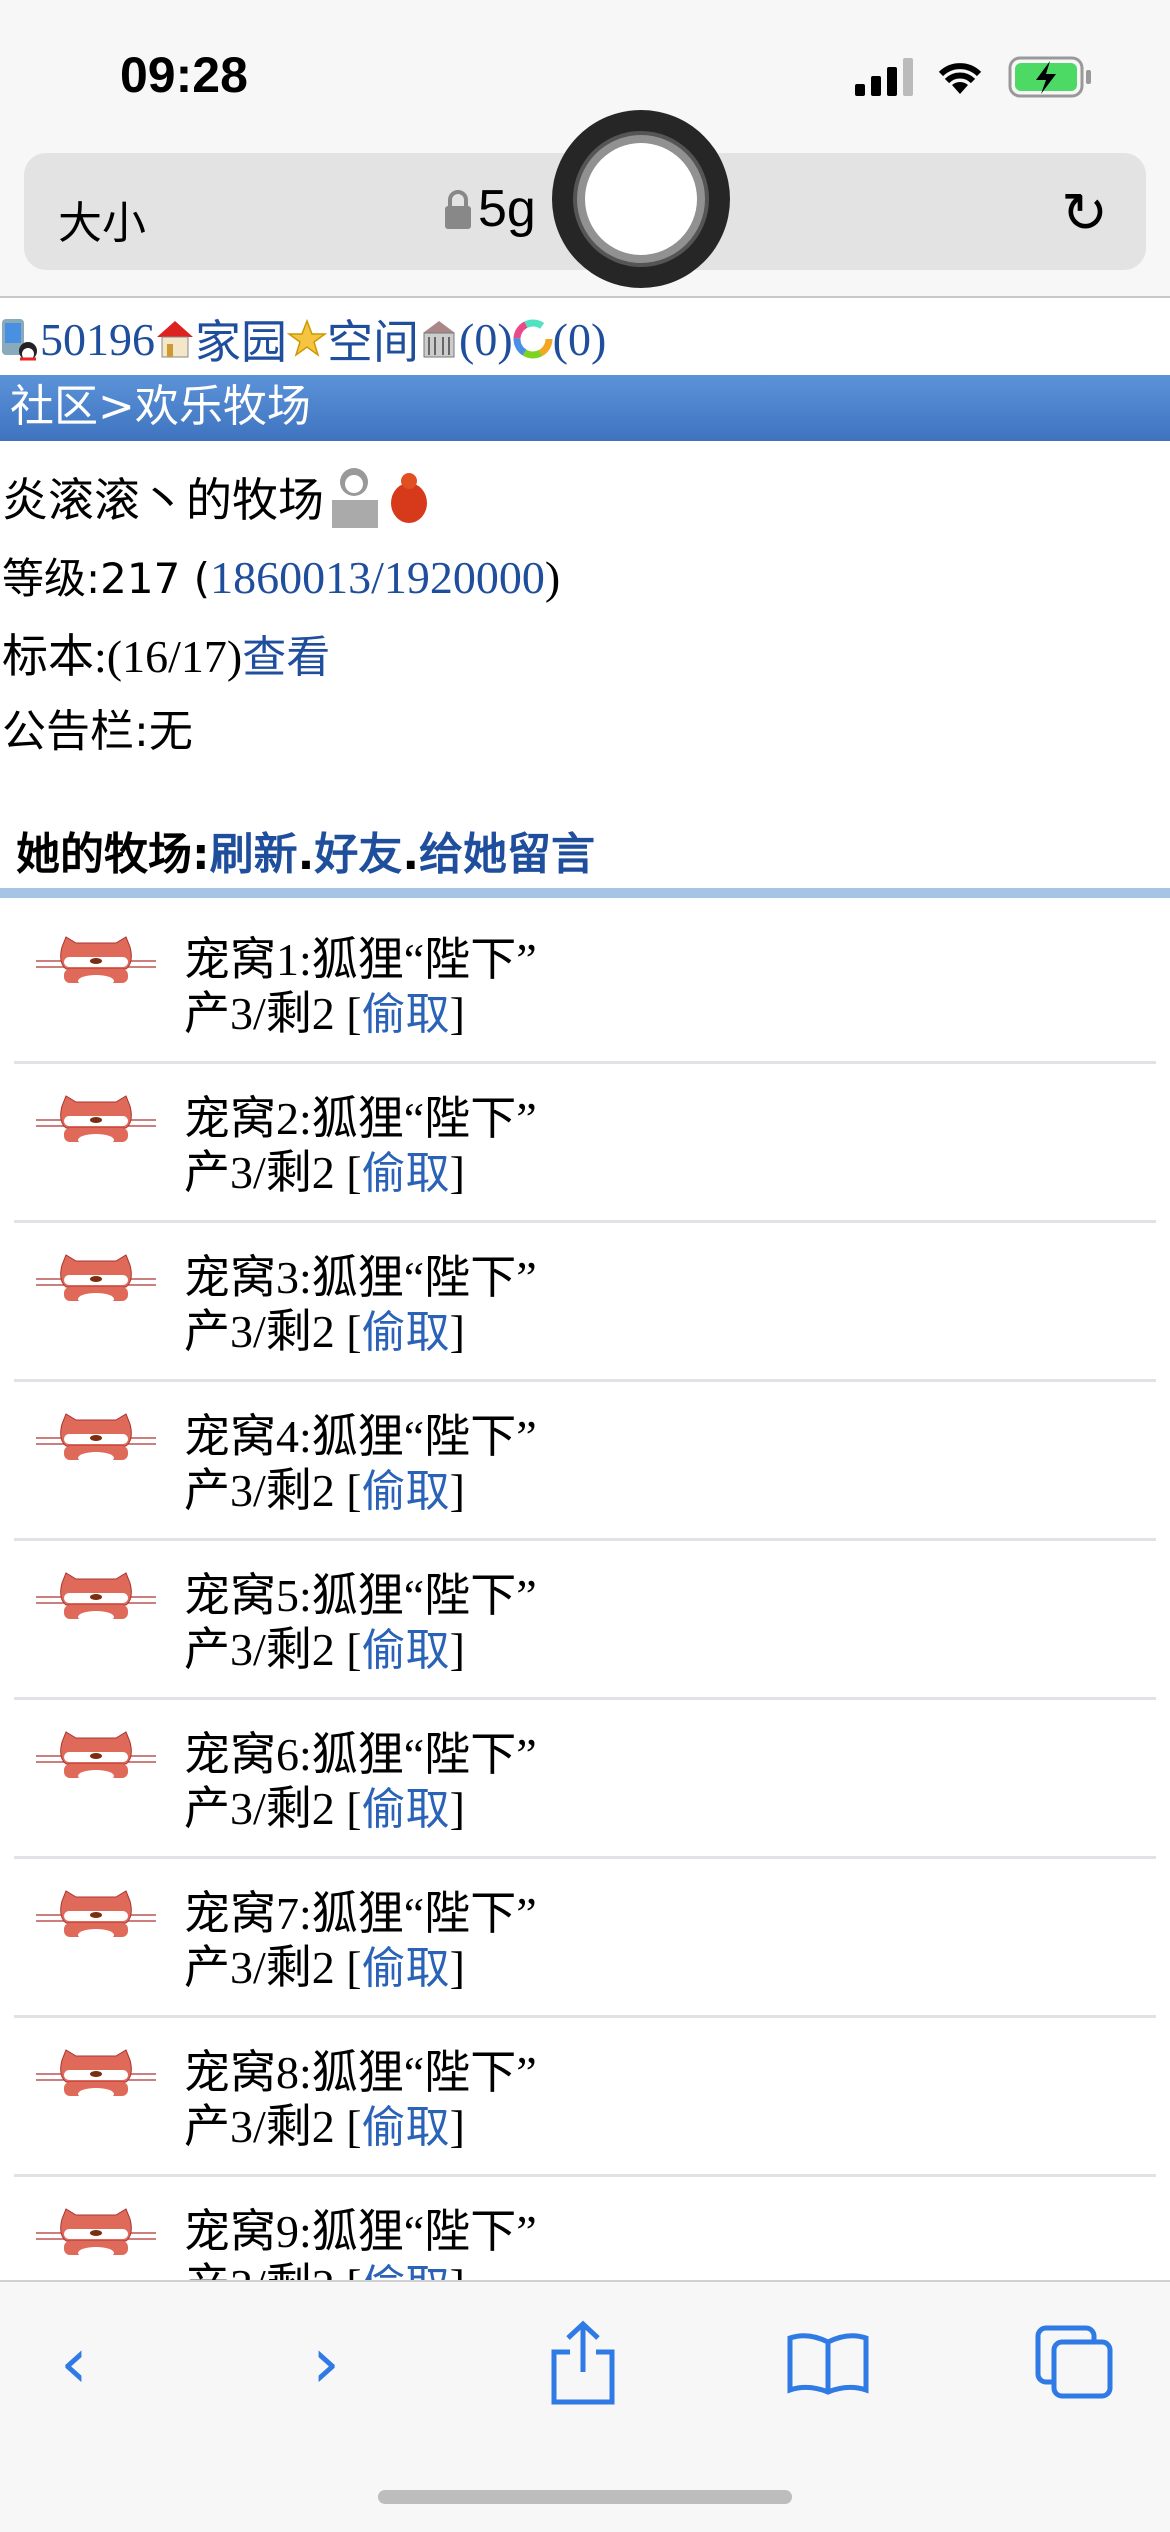  Describe the element at coordinates (358, 854) in the screenshot. I see `friends-link: 好友` at that location.